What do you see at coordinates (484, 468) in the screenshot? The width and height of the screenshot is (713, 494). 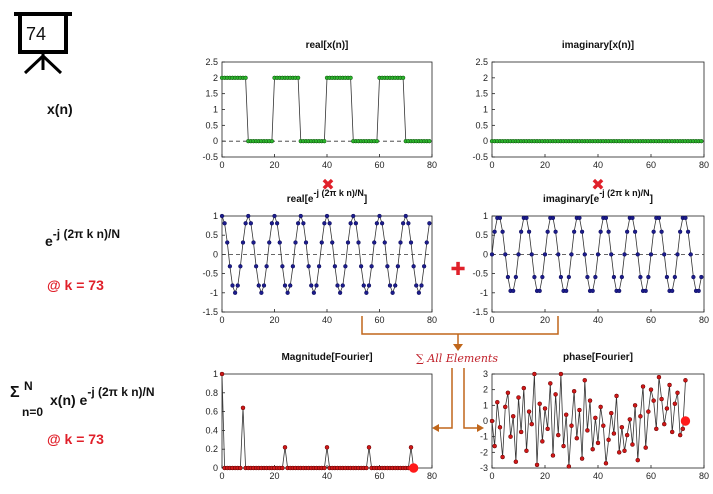 I see `y-tick-label: -3` at bounding box center [484, 468].